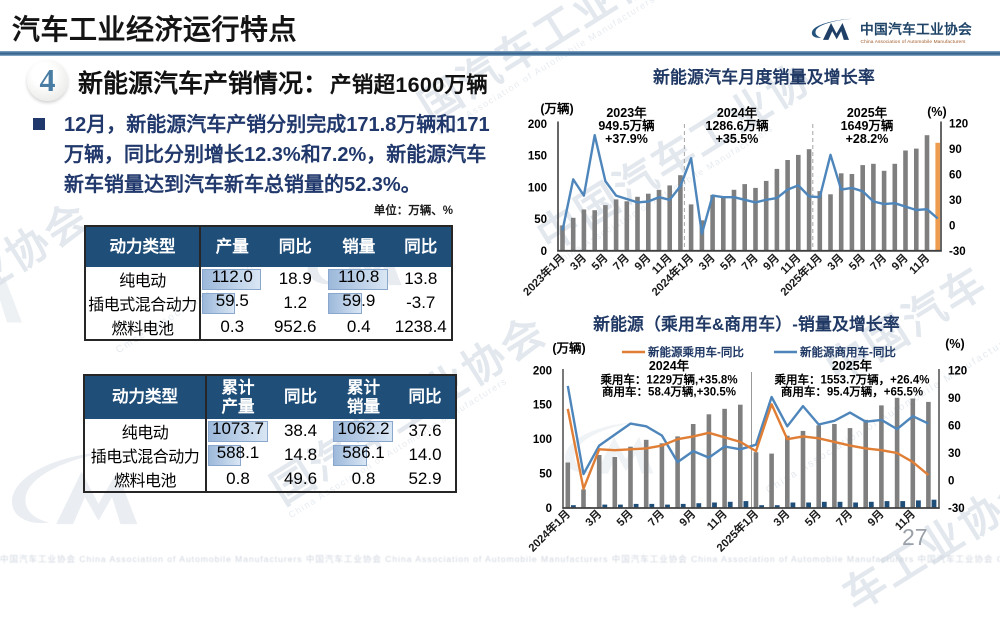 The image size is (1000, 623). What do you see at coordinates (852, 380) in the screenshot?
I see `svg-text: 乘用车：1553.7万辆，+26.4%` at bounding box center [852, 380].